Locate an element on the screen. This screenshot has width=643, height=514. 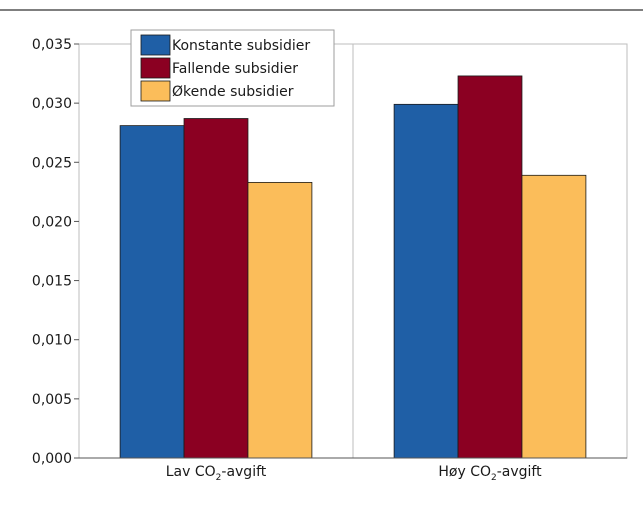
category-label: Høy CO2-avgift is located at coordinates (490, 473).